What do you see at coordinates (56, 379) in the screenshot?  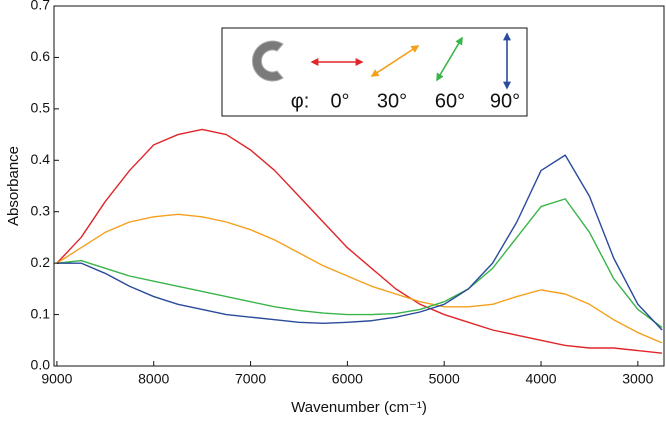 I see `x-tick-label: 9000` at bounding box center [56, 379].